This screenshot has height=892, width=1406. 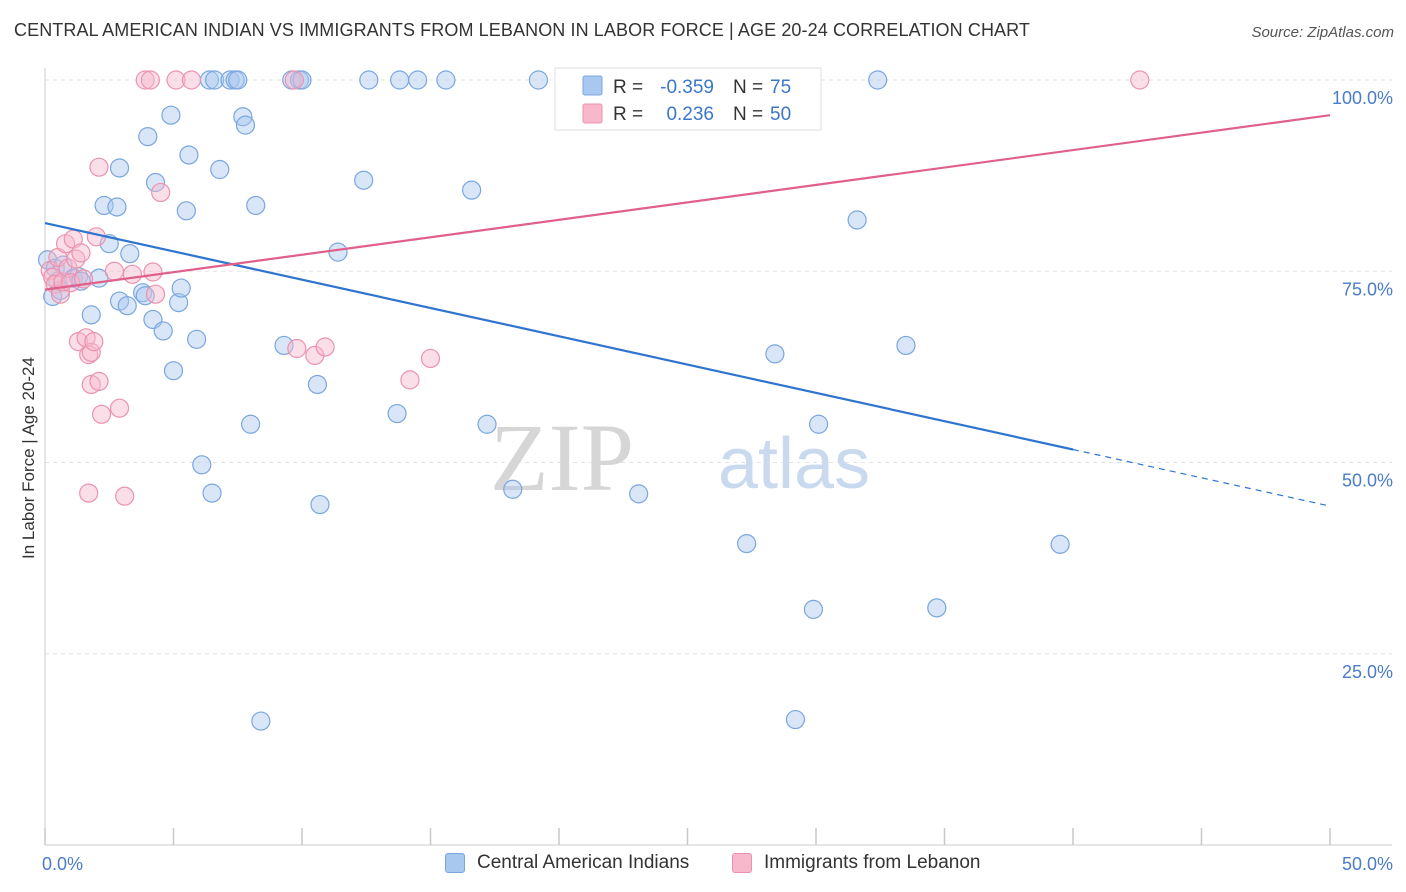 What do you see at coordinates (742, 863) in the screenshot?
I see `legend-swatch-pink` at bounding box center [742, 863].